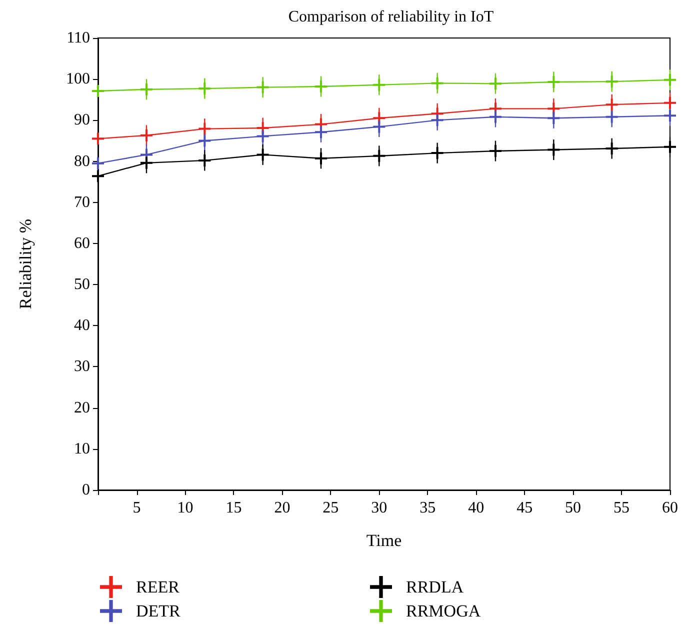 The height and width of the screenshot is (635, 682). Describe the element at coordinates (82, 367) in the screenshot. I see `y-tick-label: 30` at that location.